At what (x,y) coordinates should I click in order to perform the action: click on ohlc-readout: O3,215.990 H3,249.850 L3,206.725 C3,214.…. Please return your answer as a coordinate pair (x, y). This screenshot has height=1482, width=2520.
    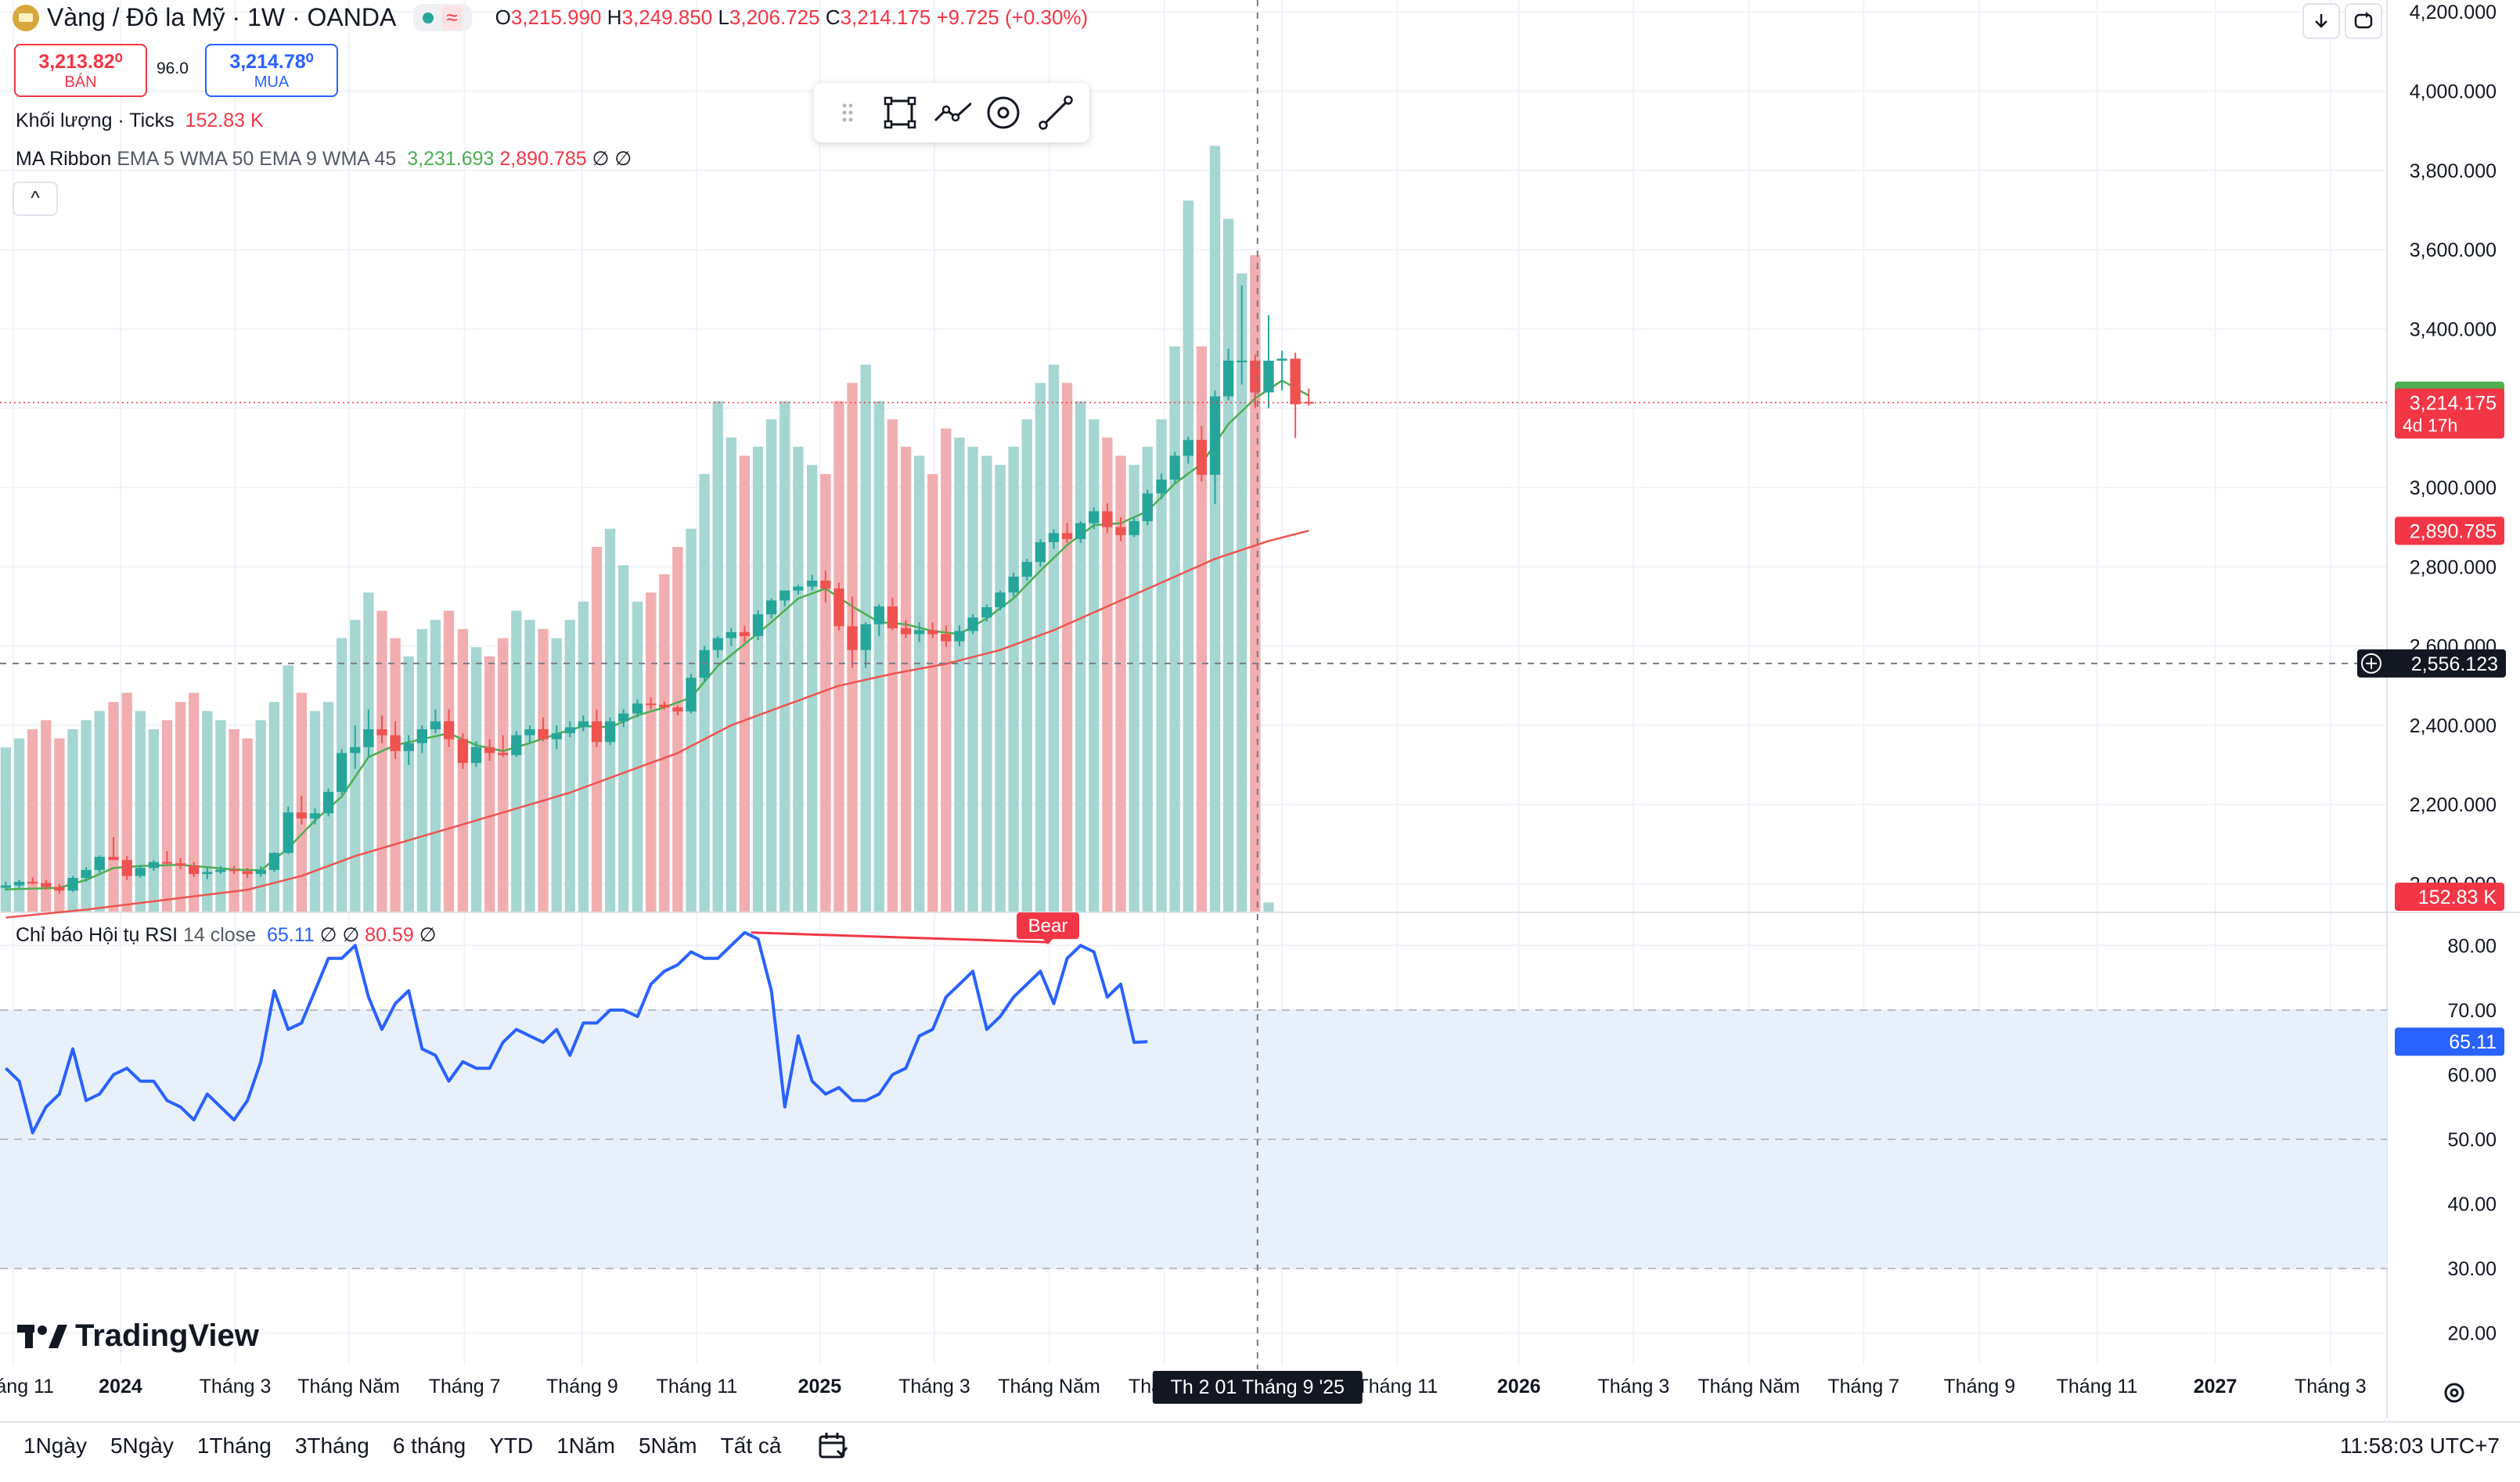
    Looking at the image, I should click on (792, 17).